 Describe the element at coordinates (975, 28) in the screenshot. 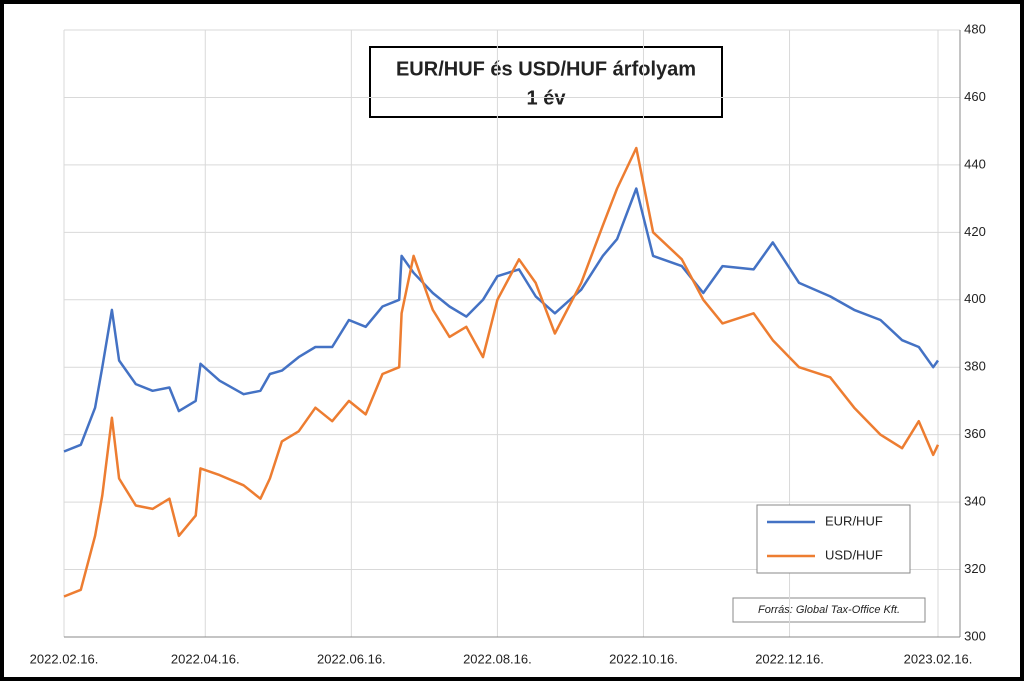

I see `y-tick-label: 480` at that location.